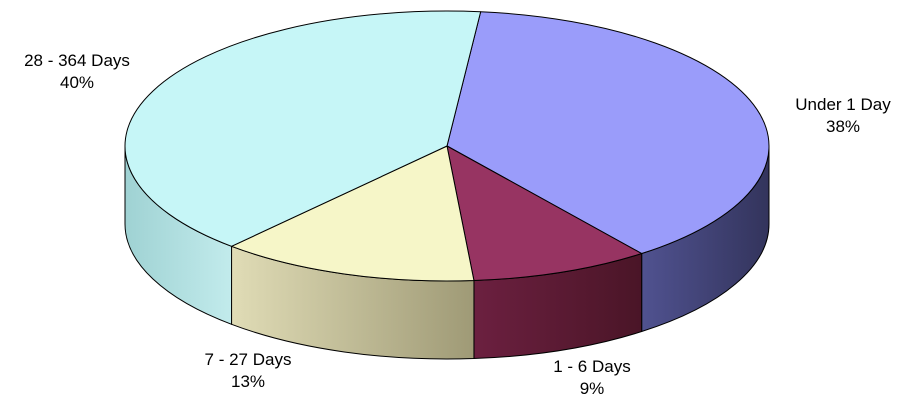  I want to click on slice-category-label: 7 - 27 Days, so click(248, 359).